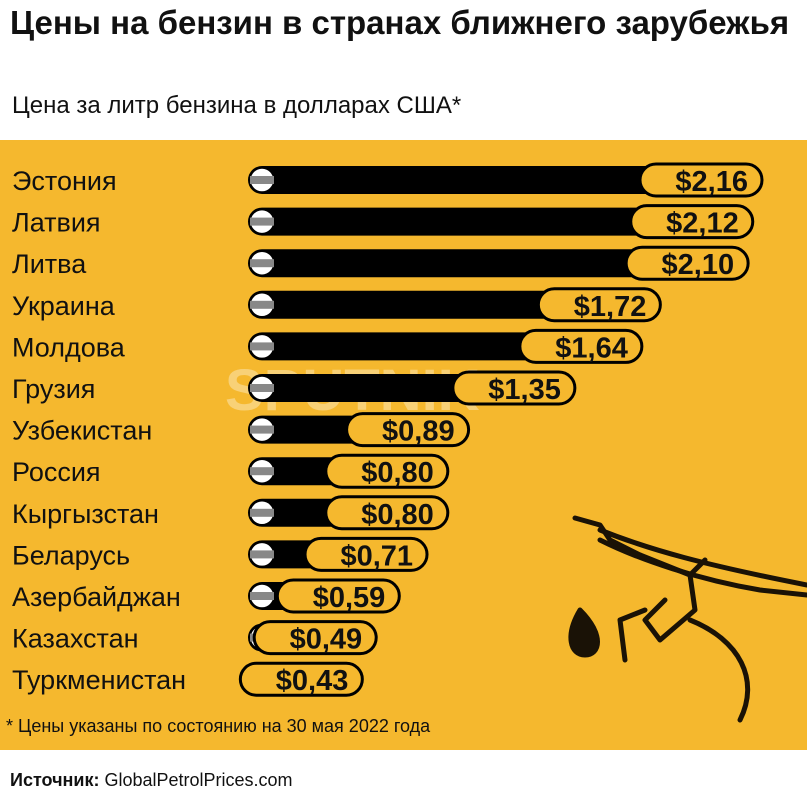  Describe the element at coordinates (56, 472) in the screenshot. I see `category-label: Россия` at that location.